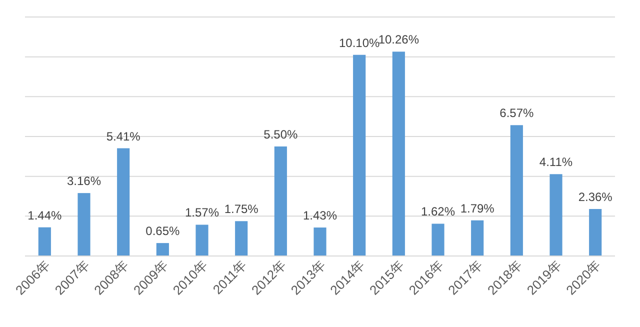 Image resolution: width=640 pixels, height=327 pixels. Describe the element at coordinates (202, 213) in the screenshot. I see `data-label: 1.57%` at that location.